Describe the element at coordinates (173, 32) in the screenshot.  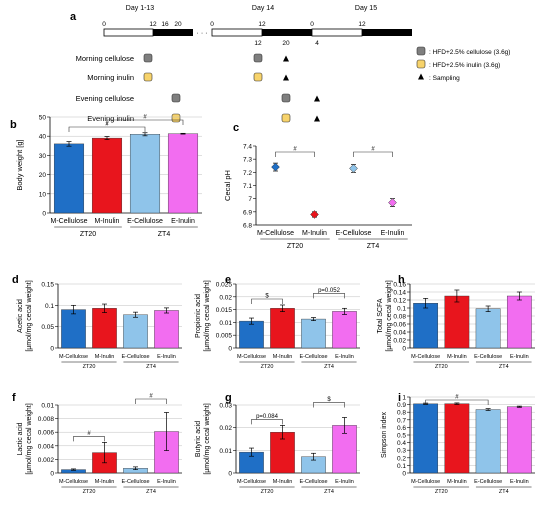
I see `dark-phase-day1` at that location.